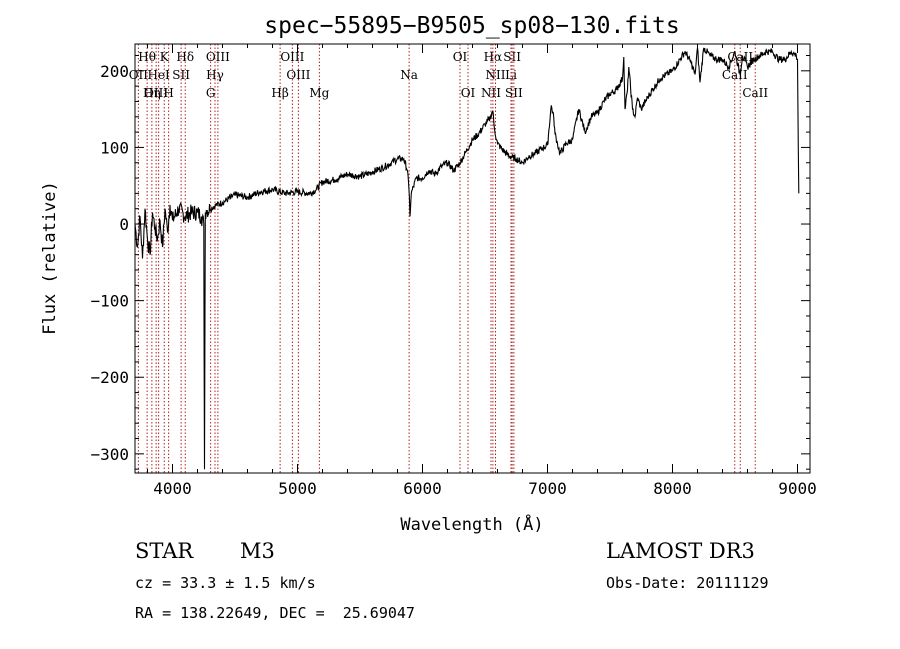 This screenshot has width=900, height=649. I want to click on spectral-line-label: Li, so click(511, 75).